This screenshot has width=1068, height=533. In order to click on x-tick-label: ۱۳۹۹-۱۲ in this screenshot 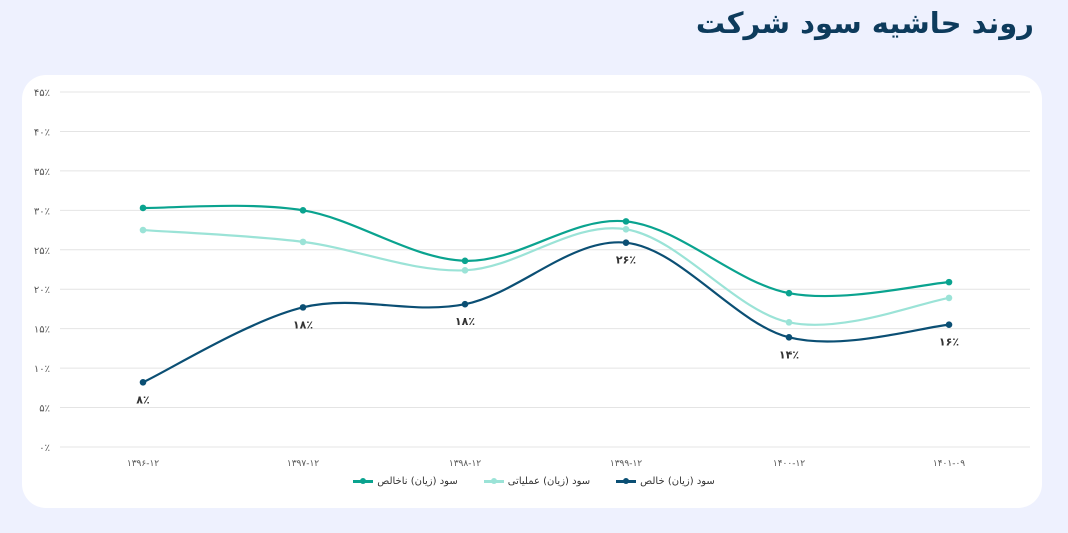, I will do `click(626, 464)`.